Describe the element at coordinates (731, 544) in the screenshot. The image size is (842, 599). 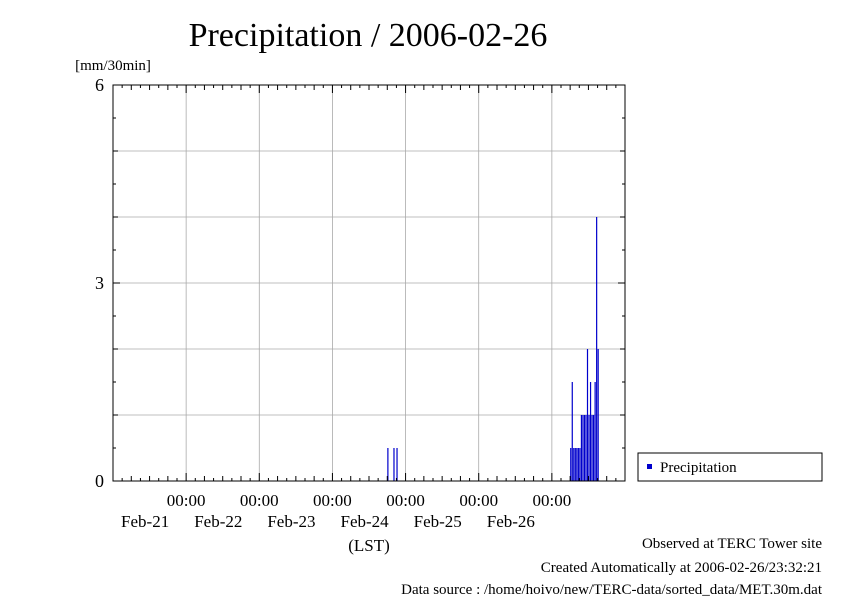
I see `footer-observed: Observed at TERC Tower site` at that location.